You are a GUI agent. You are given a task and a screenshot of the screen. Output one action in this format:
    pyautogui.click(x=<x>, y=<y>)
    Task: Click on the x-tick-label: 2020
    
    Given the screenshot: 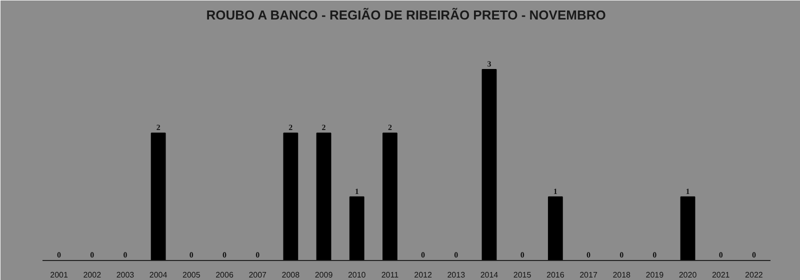 What is the action you would take?
    pyautogui.click(x=688, y=275)
    